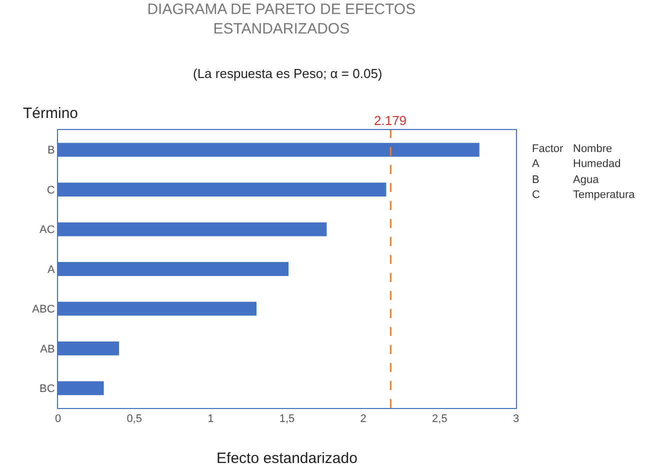 This screenshot has height=473, width=670. Describe the element at coordinates (363, 419) in the screenshot. I see `x-tick-label: 2` at that location.